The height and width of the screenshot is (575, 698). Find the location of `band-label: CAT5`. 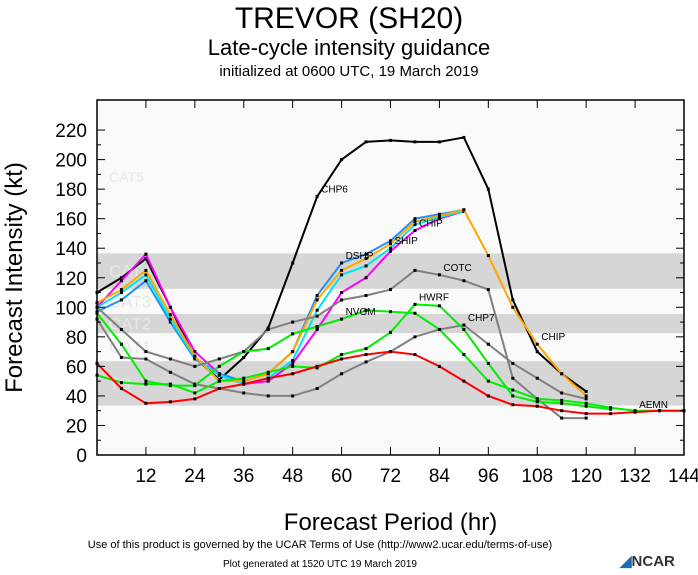

band-label: CAT5 is located at coordinates (126, 177).